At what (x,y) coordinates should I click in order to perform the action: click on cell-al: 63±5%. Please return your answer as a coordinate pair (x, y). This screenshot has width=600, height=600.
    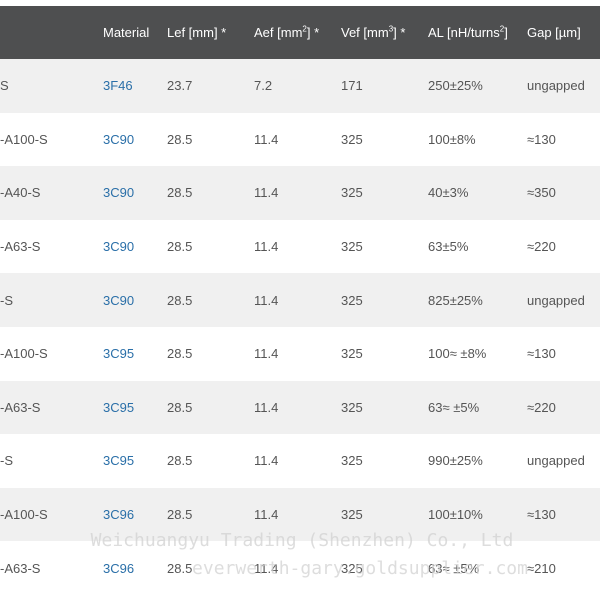
    Looking at the image, I should click on (448, 247).